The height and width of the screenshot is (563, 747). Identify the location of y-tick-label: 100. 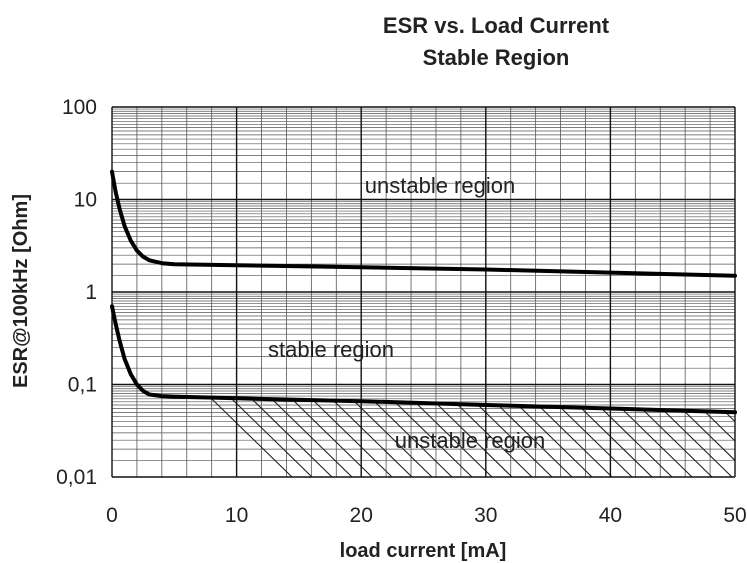
(79, 107).